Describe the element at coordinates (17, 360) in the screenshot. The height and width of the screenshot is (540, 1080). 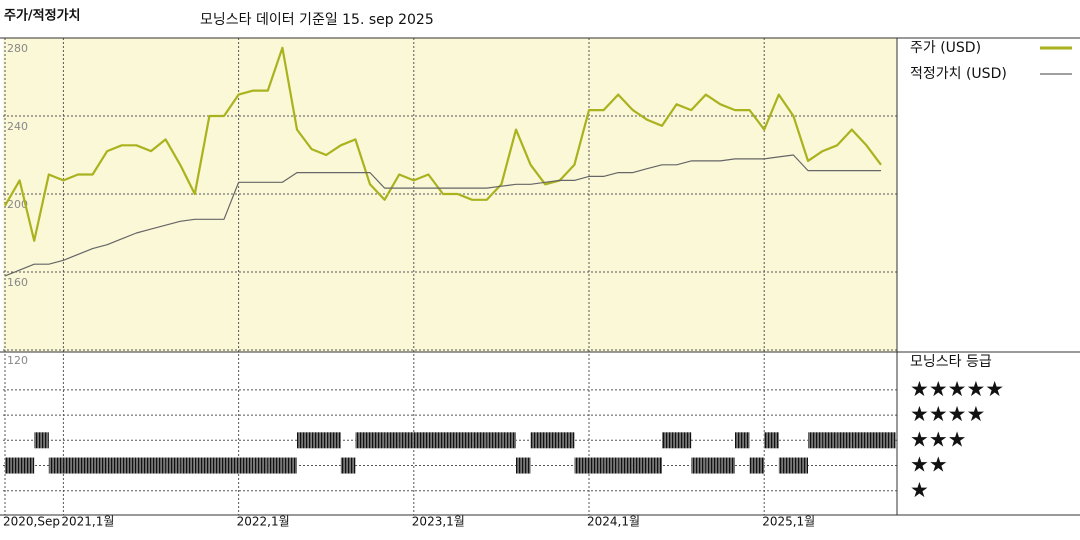
I see `y-tick-label: 120` at that location.